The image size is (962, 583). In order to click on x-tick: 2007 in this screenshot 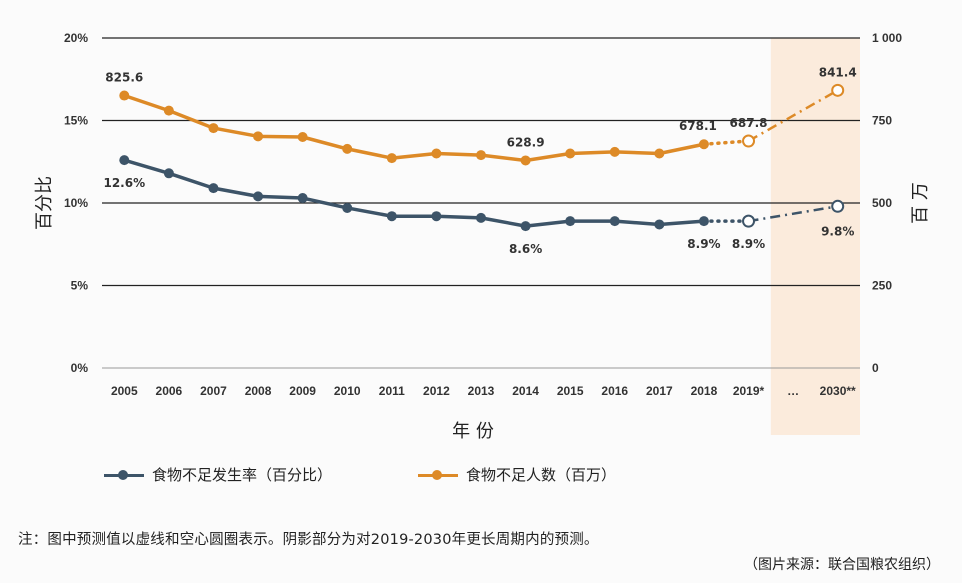, I will do `click(213, 391)`.